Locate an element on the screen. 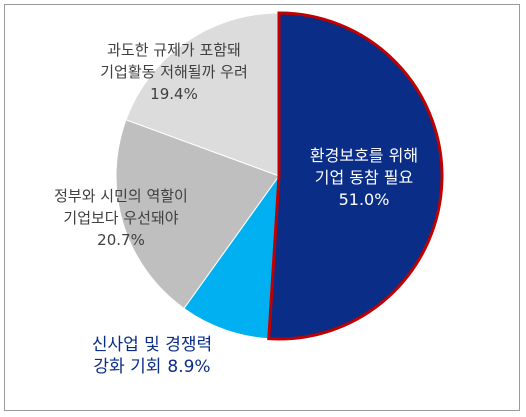 Image resolution: width=526 pixels, height=417 pixels. value-label: 8.9% is located at coordinates (189, 367).